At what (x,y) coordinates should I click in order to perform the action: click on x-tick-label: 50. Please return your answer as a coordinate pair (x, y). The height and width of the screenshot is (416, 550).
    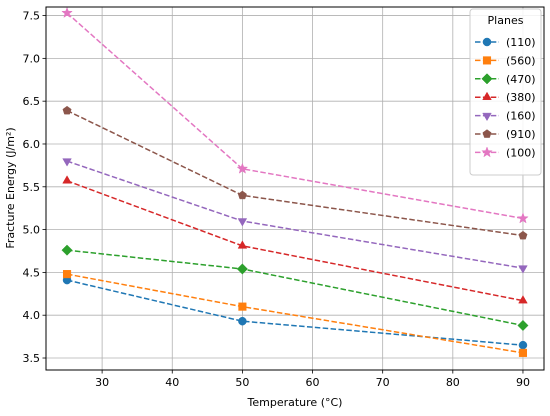
    Looking at the image, I should click on (242, 382).